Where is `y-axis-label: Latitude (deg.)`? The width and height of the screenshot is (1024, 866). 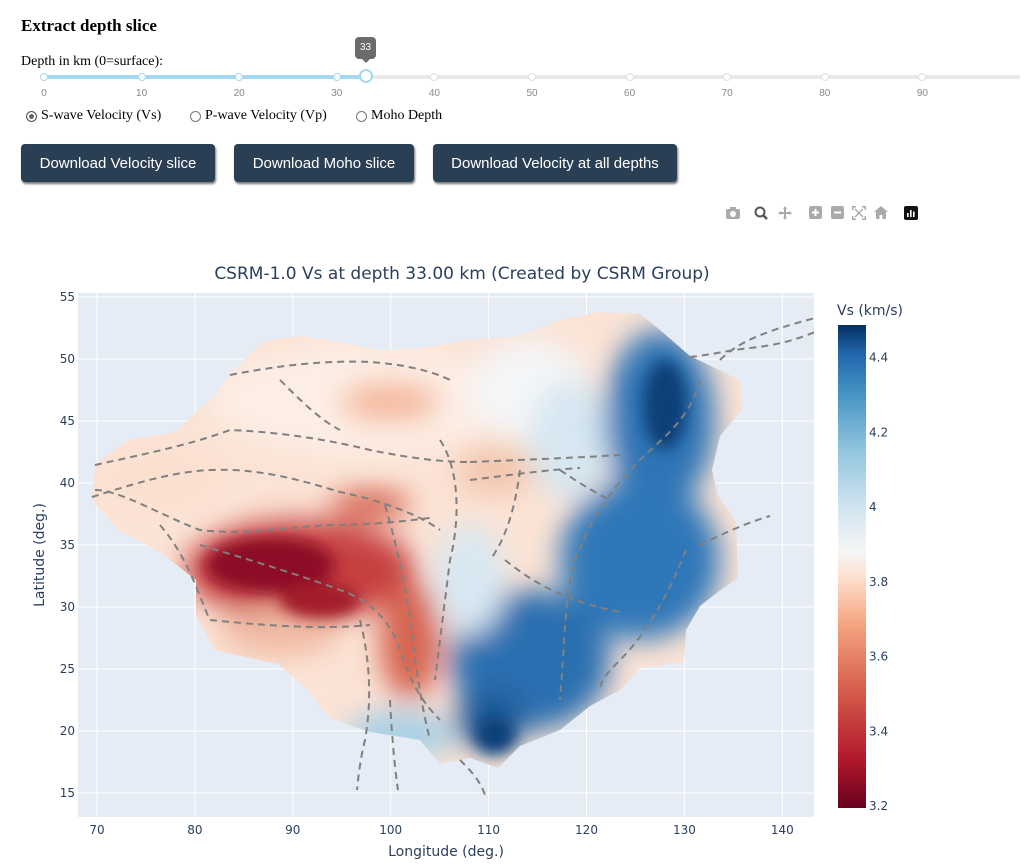 y-axis-label: Latitude (deg.) is located at coordinates (40, 555).